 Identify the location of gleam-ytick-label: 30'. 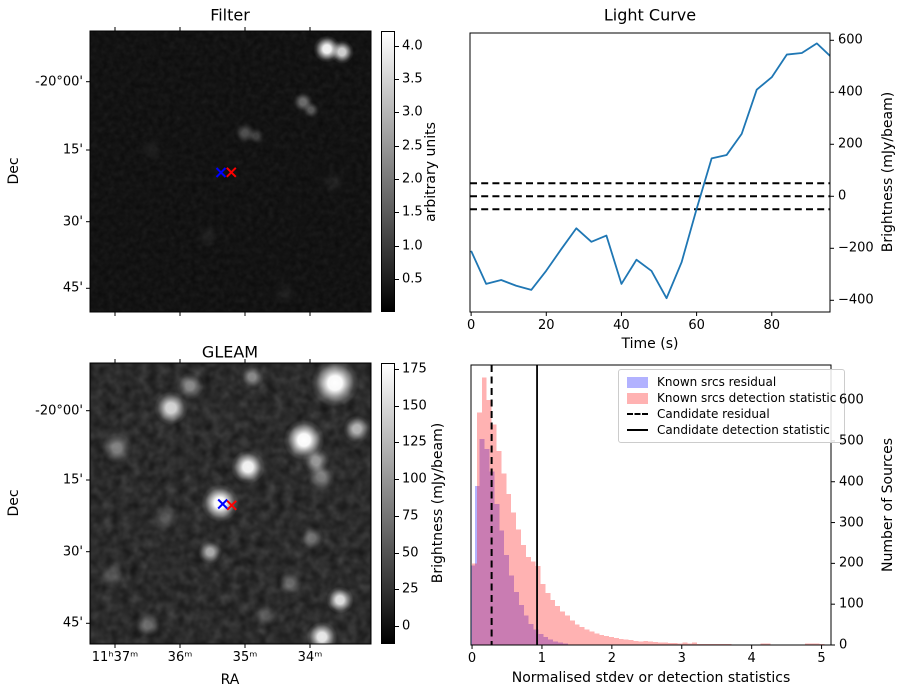
(72, 552).